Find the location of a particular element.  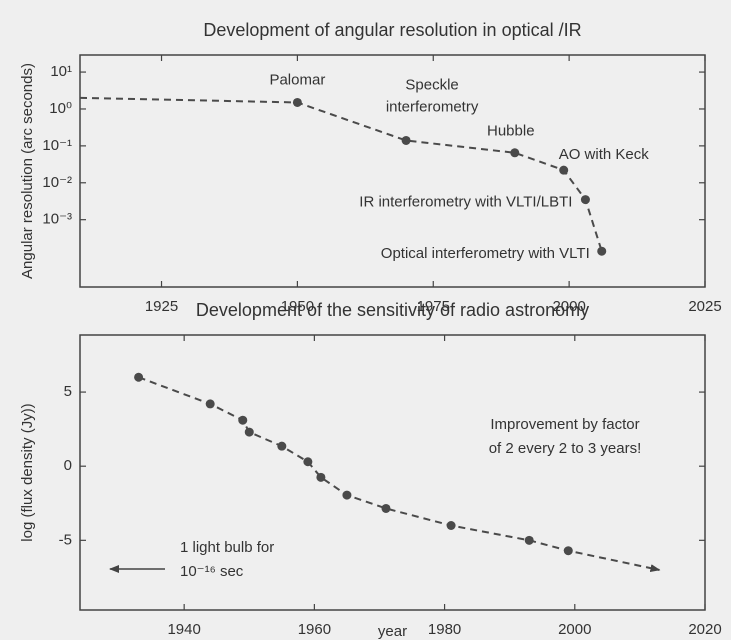

annotation: 1 light bulb for is located at coordinates (227, 547).